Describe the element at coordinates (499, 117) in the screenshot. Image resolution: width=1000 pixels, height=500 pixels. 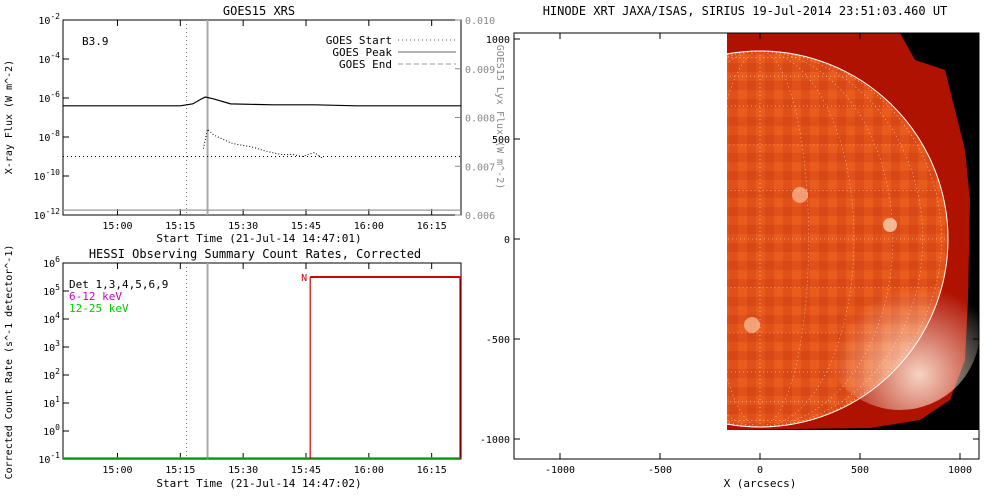
I see `goes-y2label: GOES15 Lyx Flux (W m^-2)` at that location.